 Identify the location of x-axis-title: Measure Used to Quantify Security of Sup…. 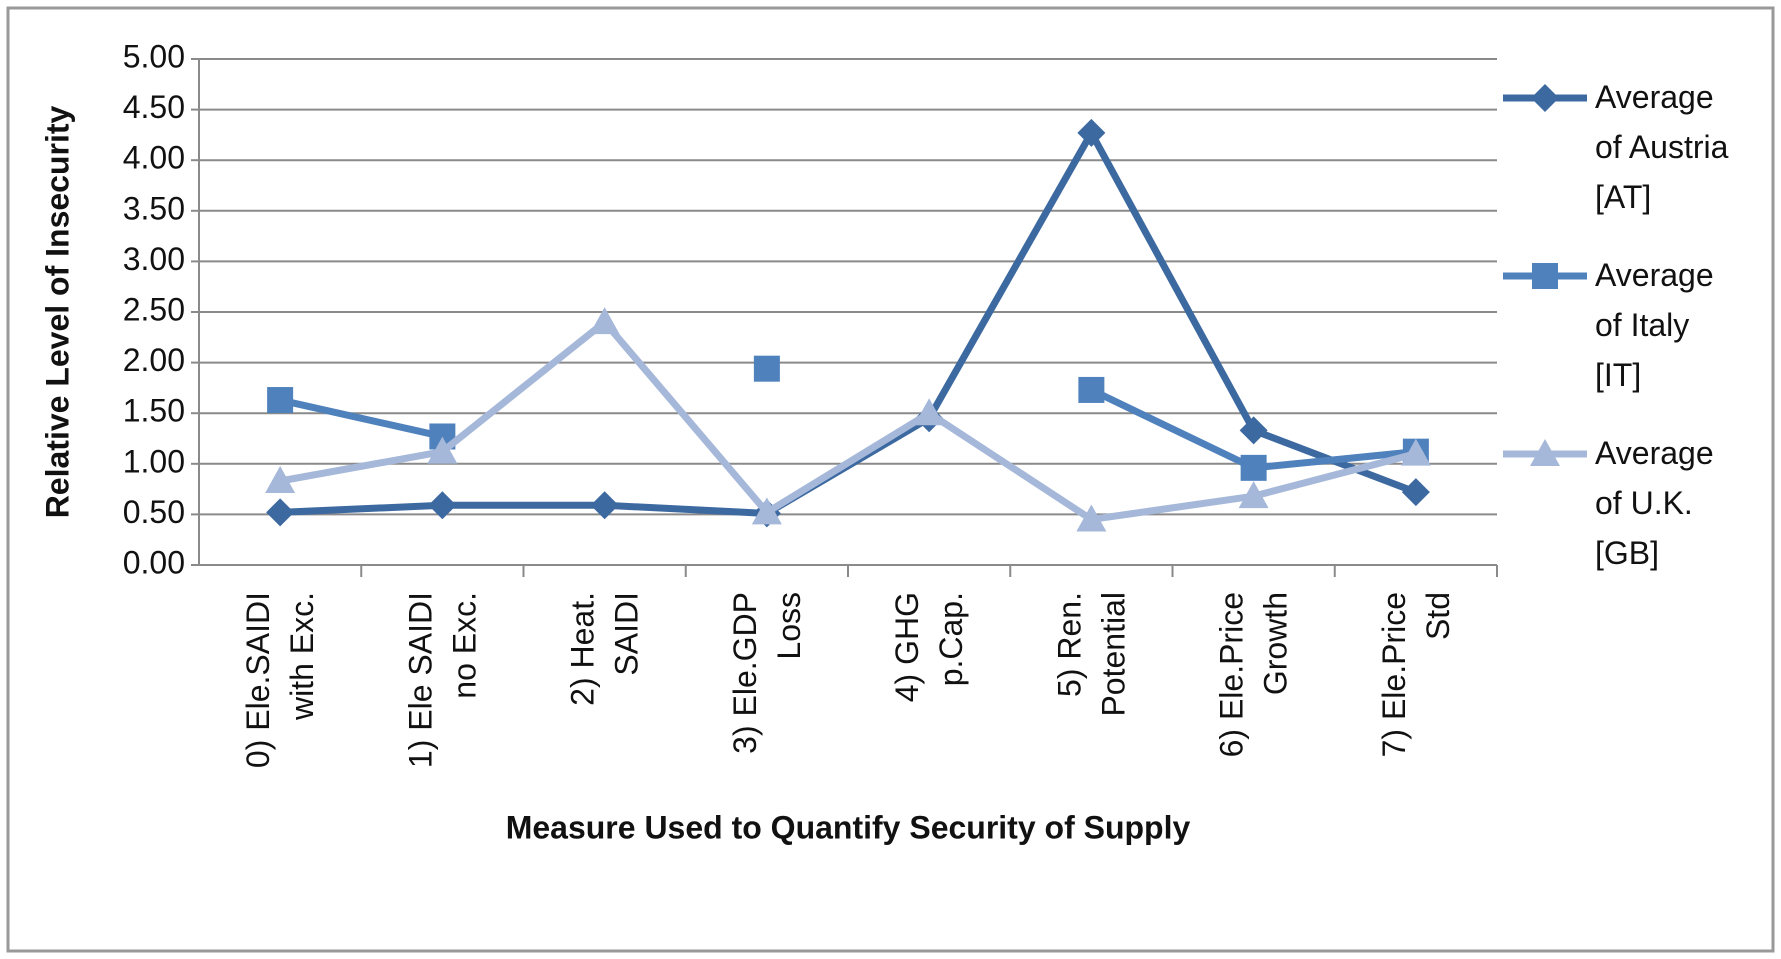
(848, 827).